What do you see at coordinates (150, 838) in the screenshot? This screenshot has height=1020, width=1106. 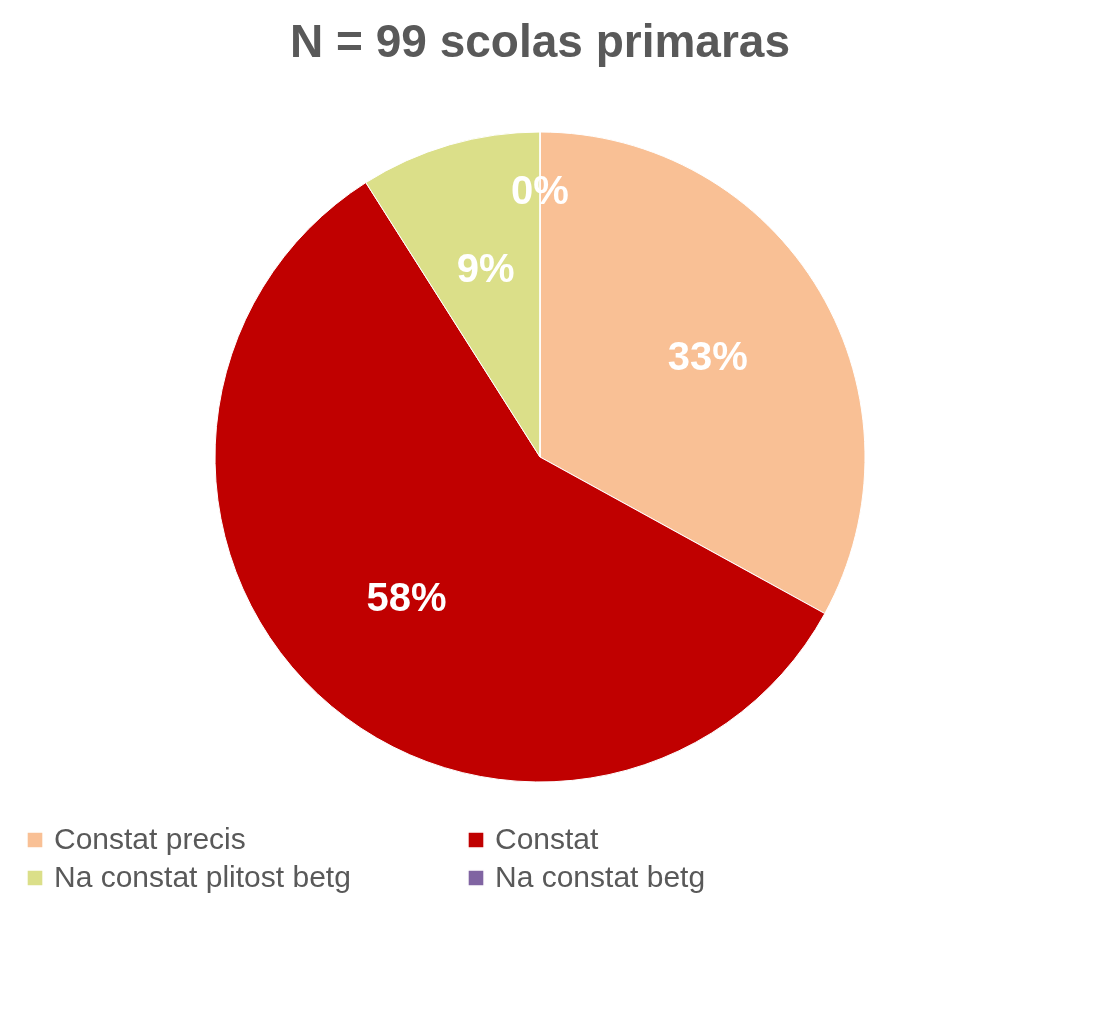 I see `legend-label: Constat precis` at bounding box center [150, 838].